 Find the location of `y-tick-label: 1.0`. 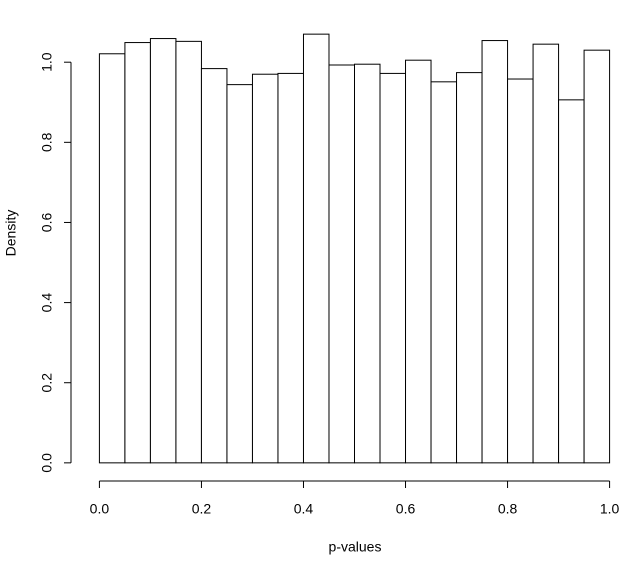

y-tick-label: 1.0 is located at coordinates (47, 62).